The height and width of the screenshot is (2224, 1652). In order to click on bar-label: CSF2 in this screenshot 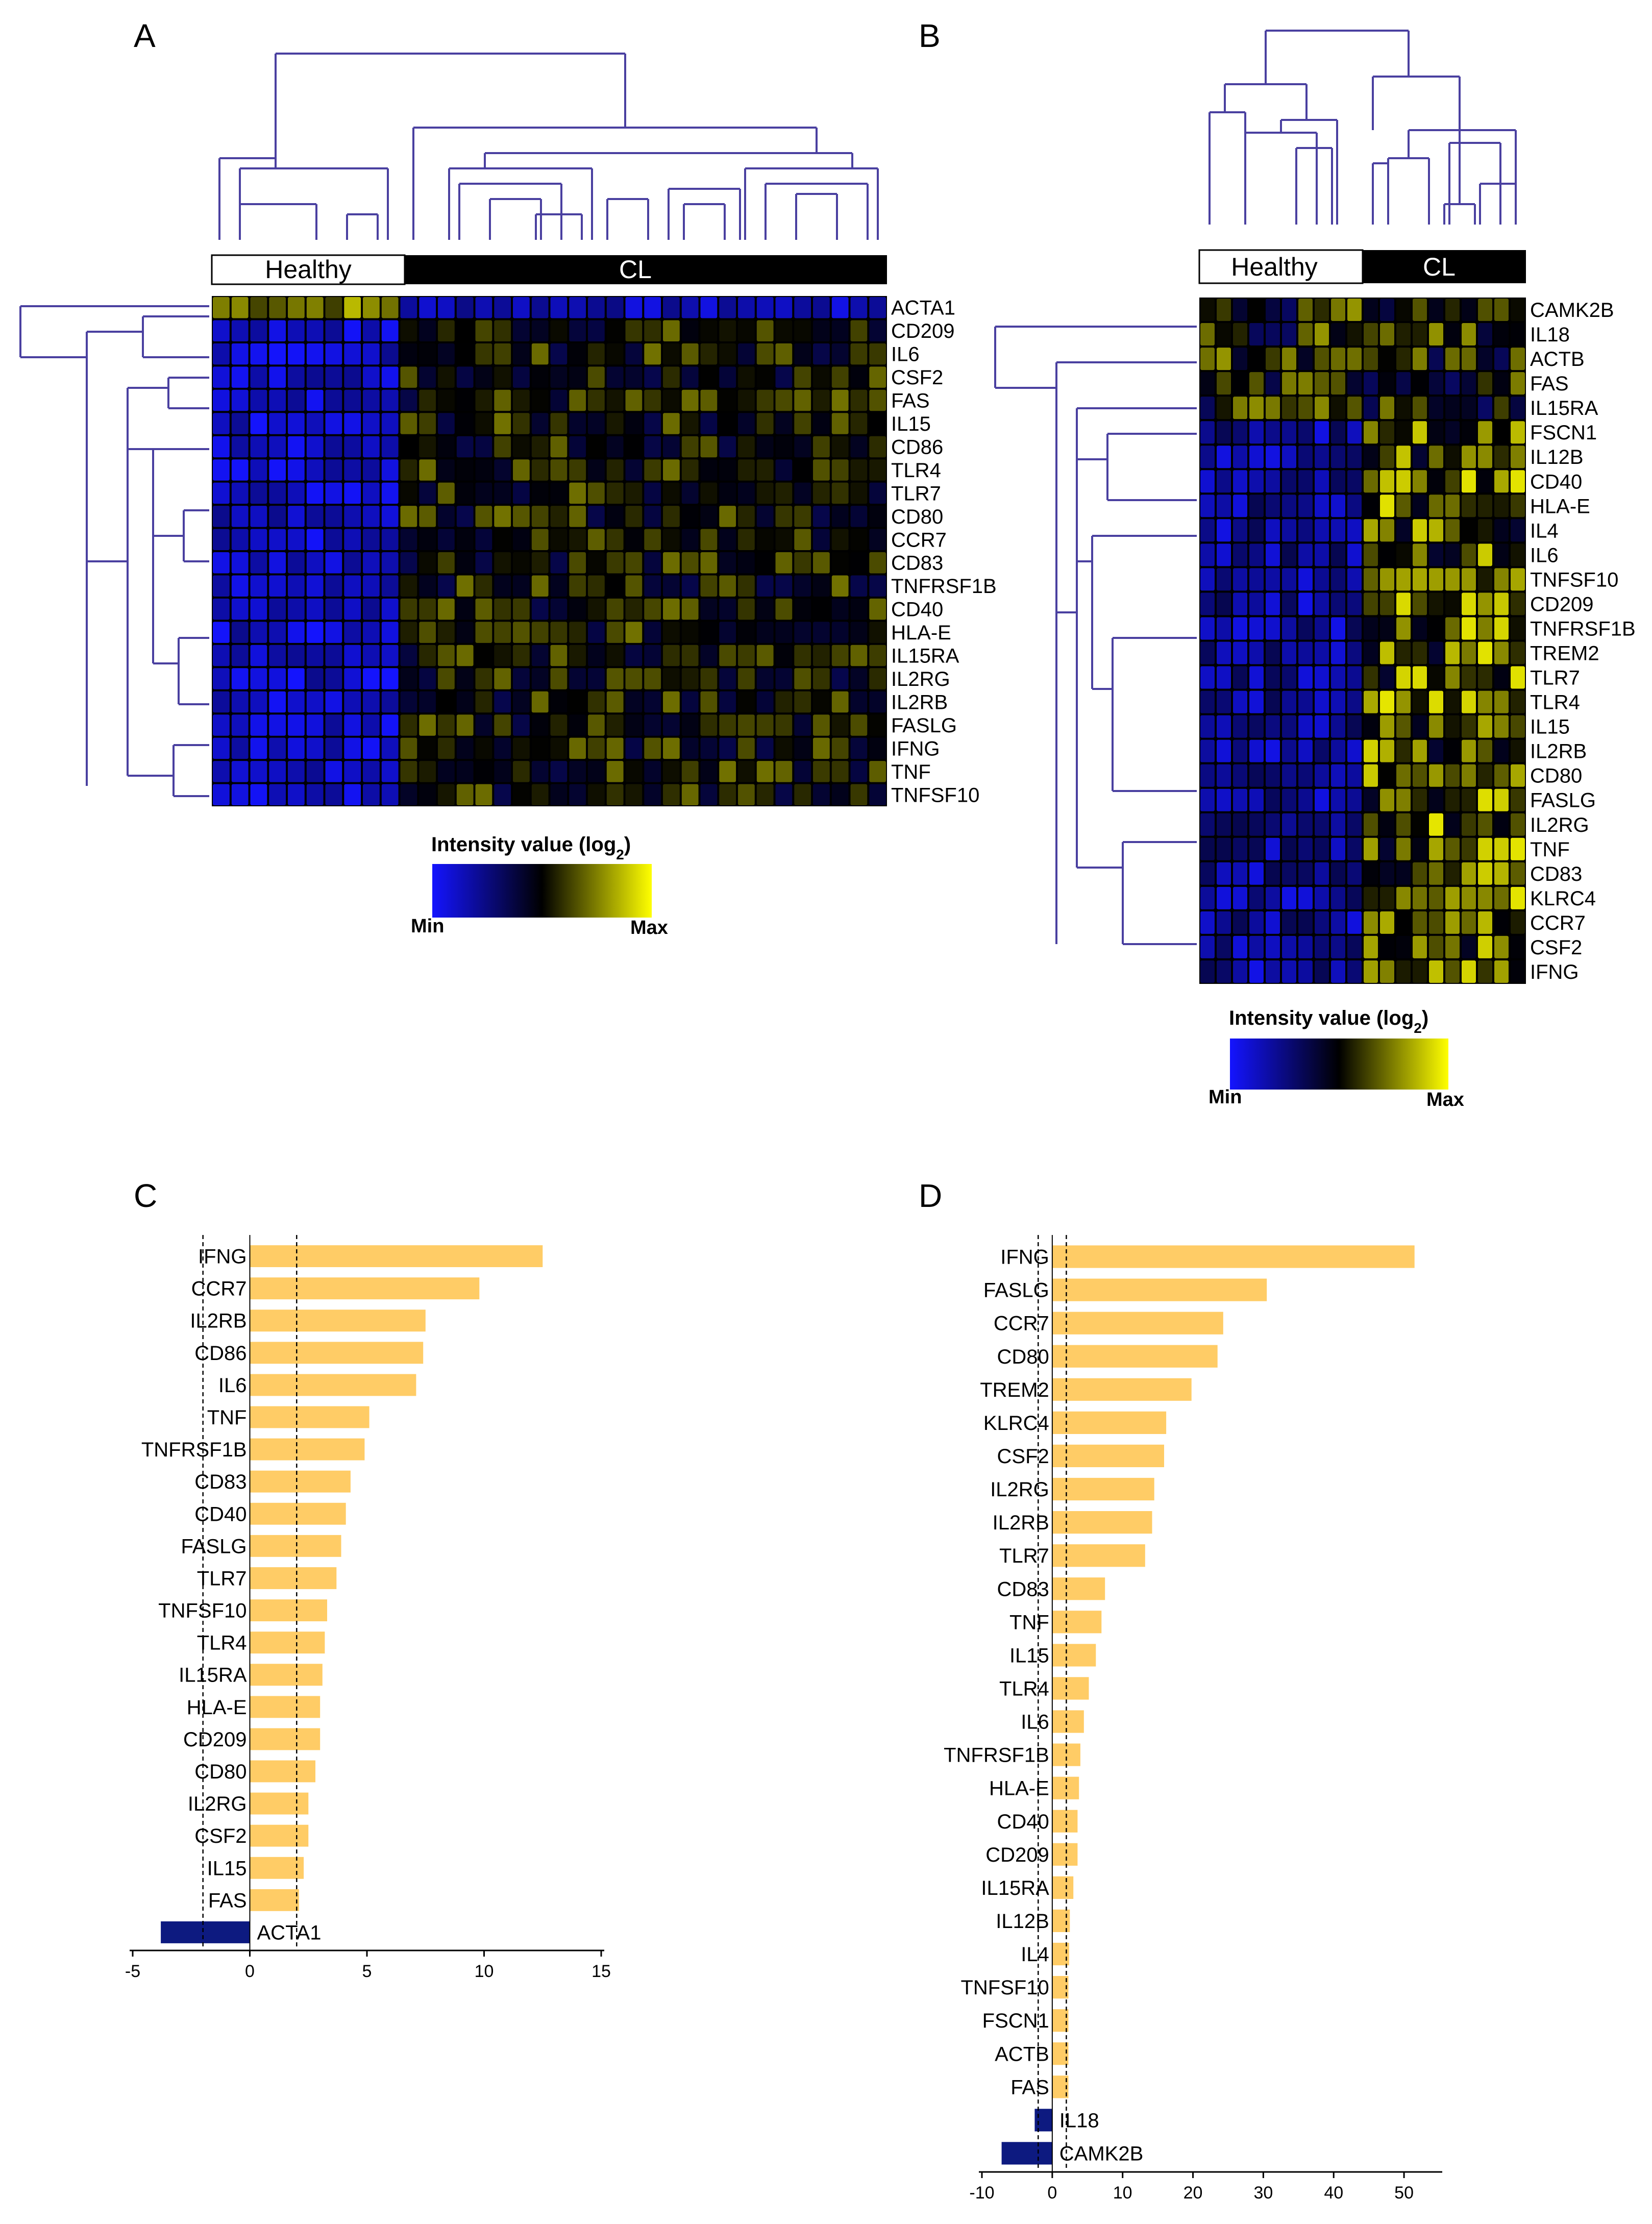, I will do `click(1023, 1456)`.